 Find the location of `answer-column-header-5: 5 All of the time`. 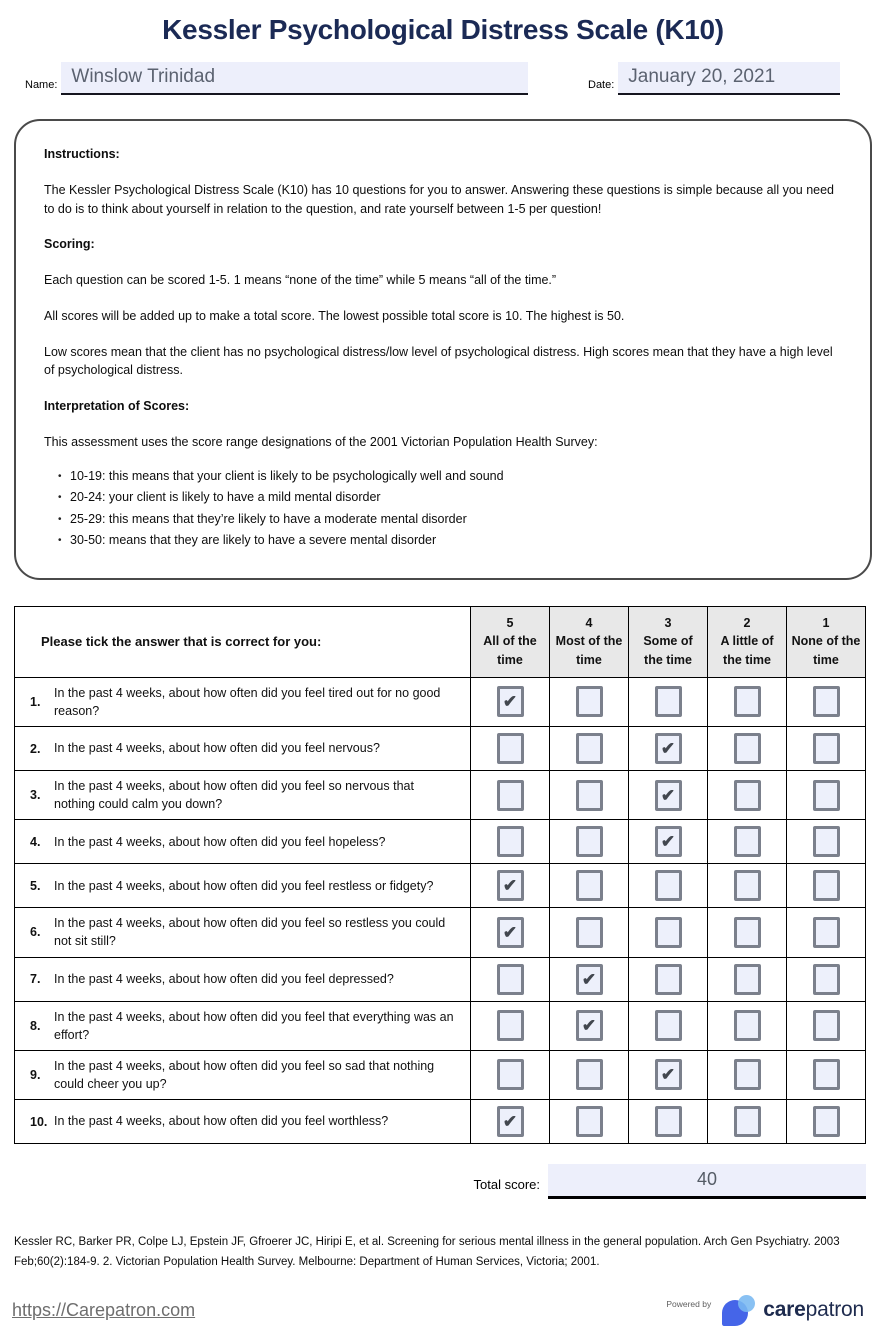

answer-column-header-5: 5 All of the time is located at coordinates (510, 641).